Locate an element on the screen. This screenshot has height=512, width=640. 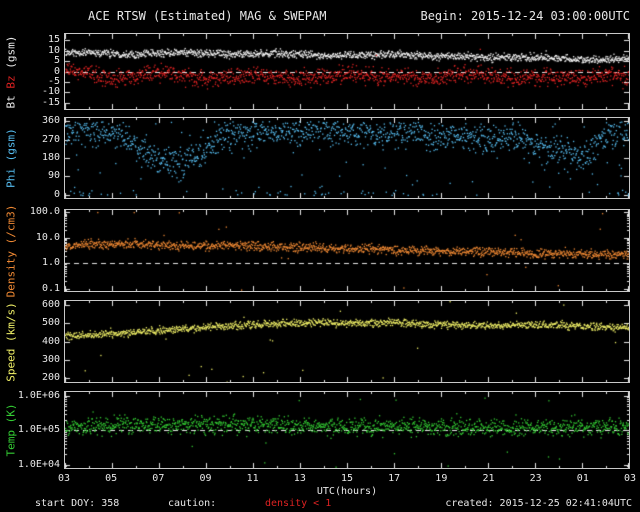
y-tick-label: 10.0 is located at coordinates (47, 237).